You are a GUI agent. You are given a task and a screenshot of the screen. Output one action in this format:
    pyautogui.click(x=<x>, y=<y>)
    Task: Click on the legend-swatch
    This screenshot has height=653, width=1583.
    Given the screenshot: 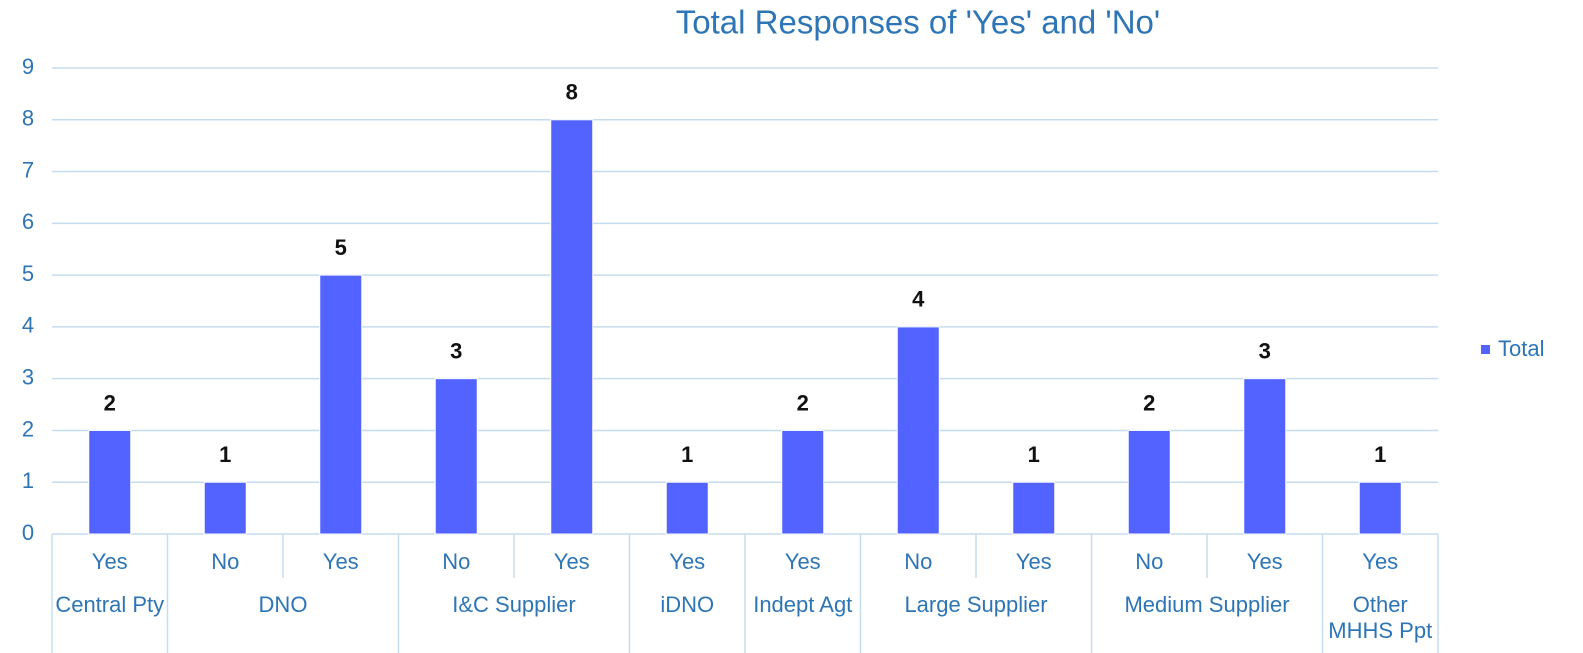 What is the action you would take?
    pyautogui.click(x=1485, y=349)
    